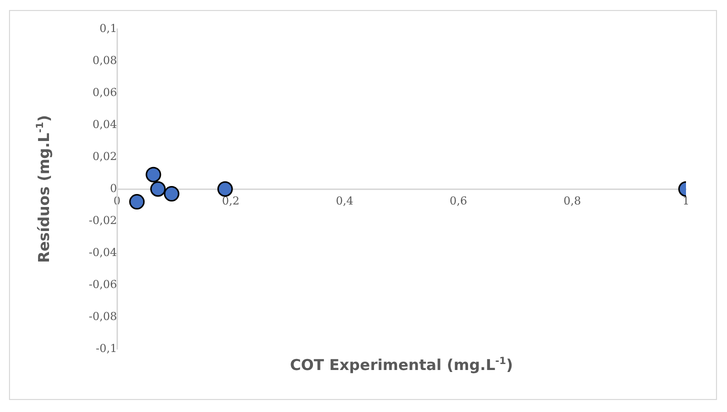  I want to click on y-tick-label: 0,04, so click(104, 124).